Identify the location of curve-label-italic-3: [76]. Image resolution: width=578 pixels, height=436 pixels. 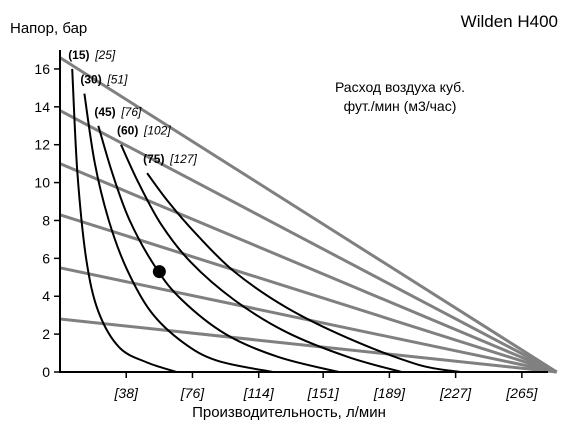
(131, 112).